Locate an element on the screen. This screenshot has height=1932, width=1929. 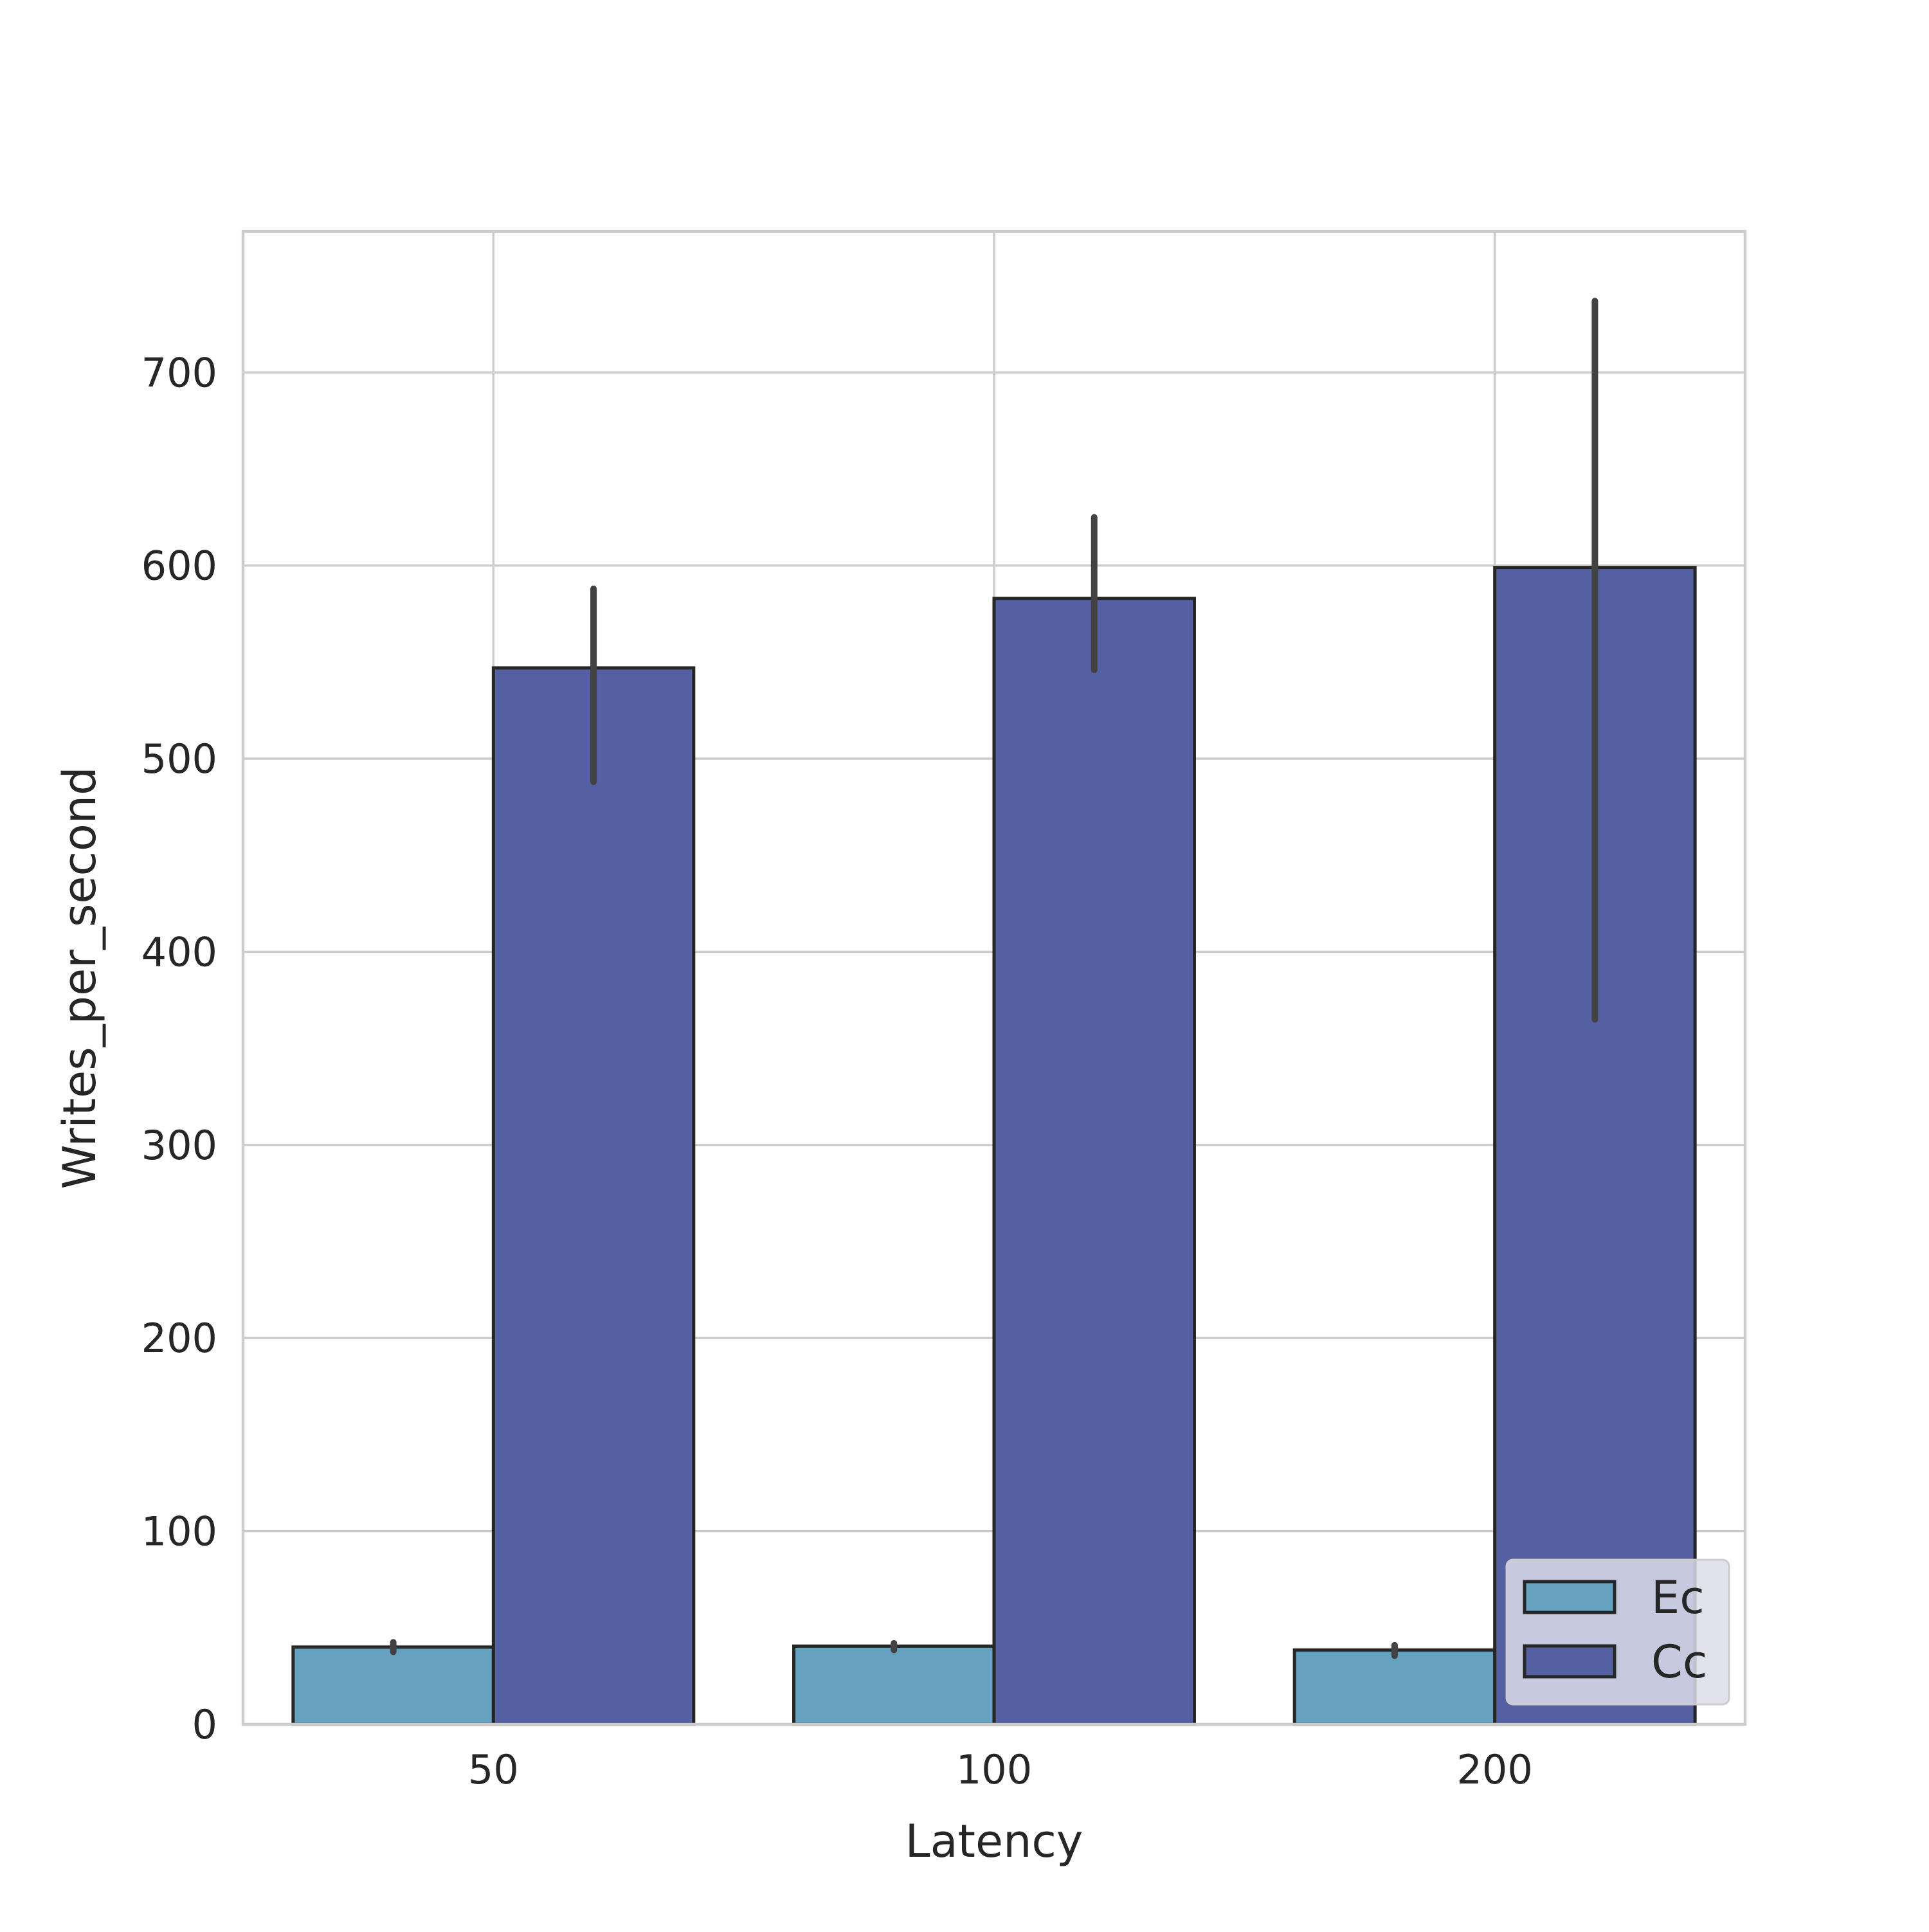
y-tick-label: 700 is located at coordinates (179, 372).